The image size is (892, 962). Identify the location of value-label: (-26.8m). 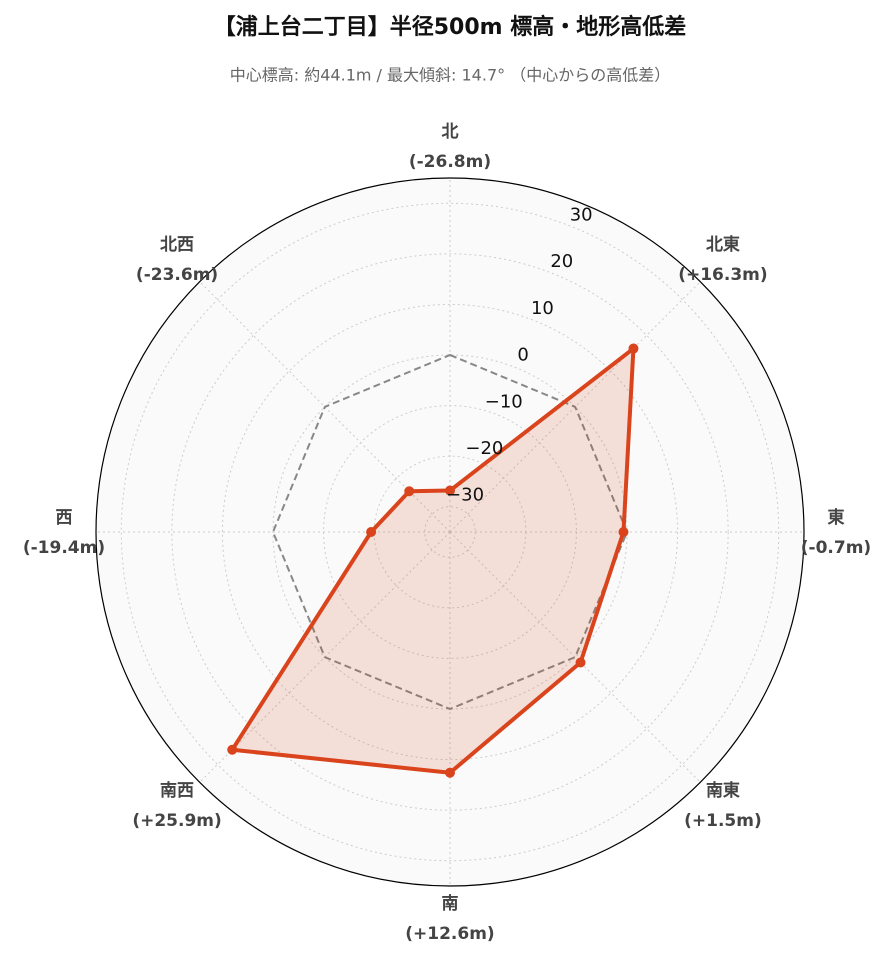
(450, 162).